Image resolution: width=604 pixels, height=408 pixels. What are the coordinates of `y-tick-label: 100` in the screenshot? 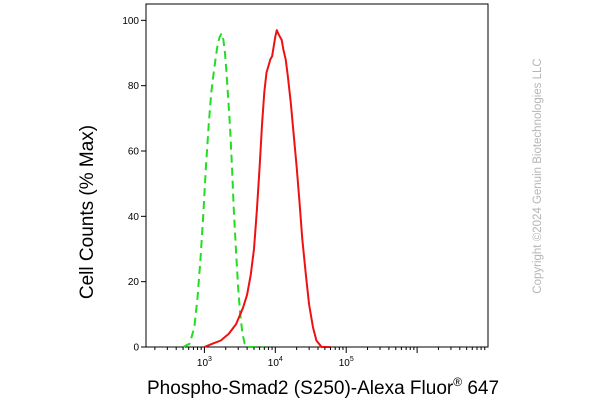 It's located at (130, 21).